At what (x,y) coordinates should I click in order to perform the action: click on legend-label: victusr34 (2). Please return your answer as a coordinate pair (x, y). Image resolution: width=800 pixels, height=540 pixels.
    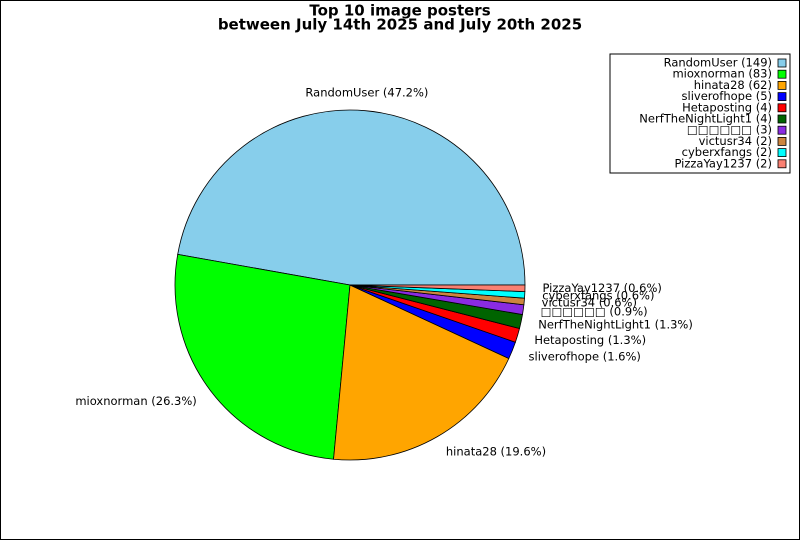
    Looking at the image, I should click on (735, 141).